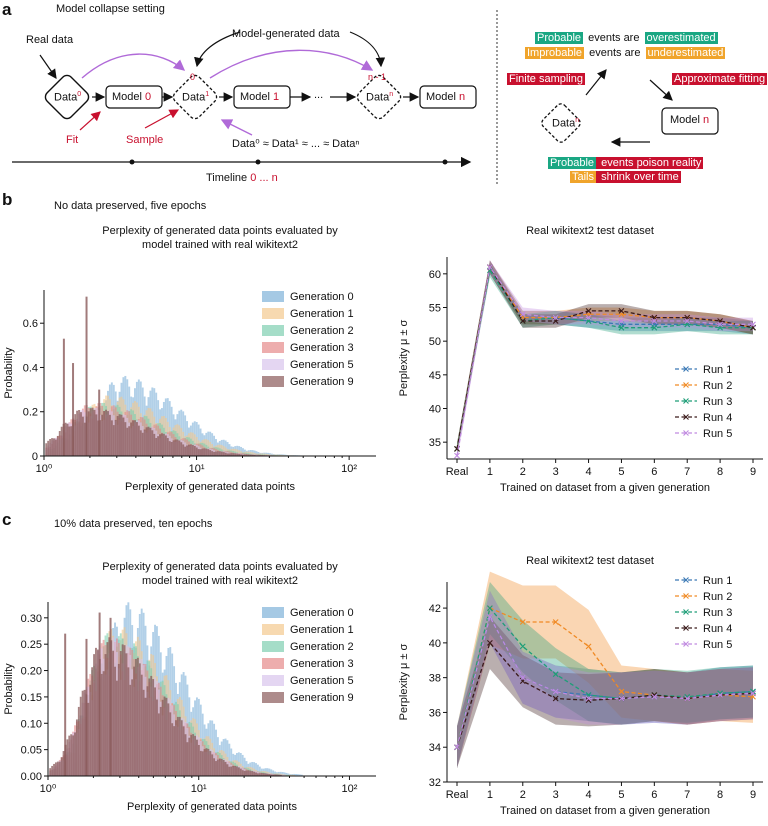 This screenshot has width=768, height=826. Describe the element at coordinates (44, 469) in the screenshot. I see `x-tick-label: 10⁰` at that location.